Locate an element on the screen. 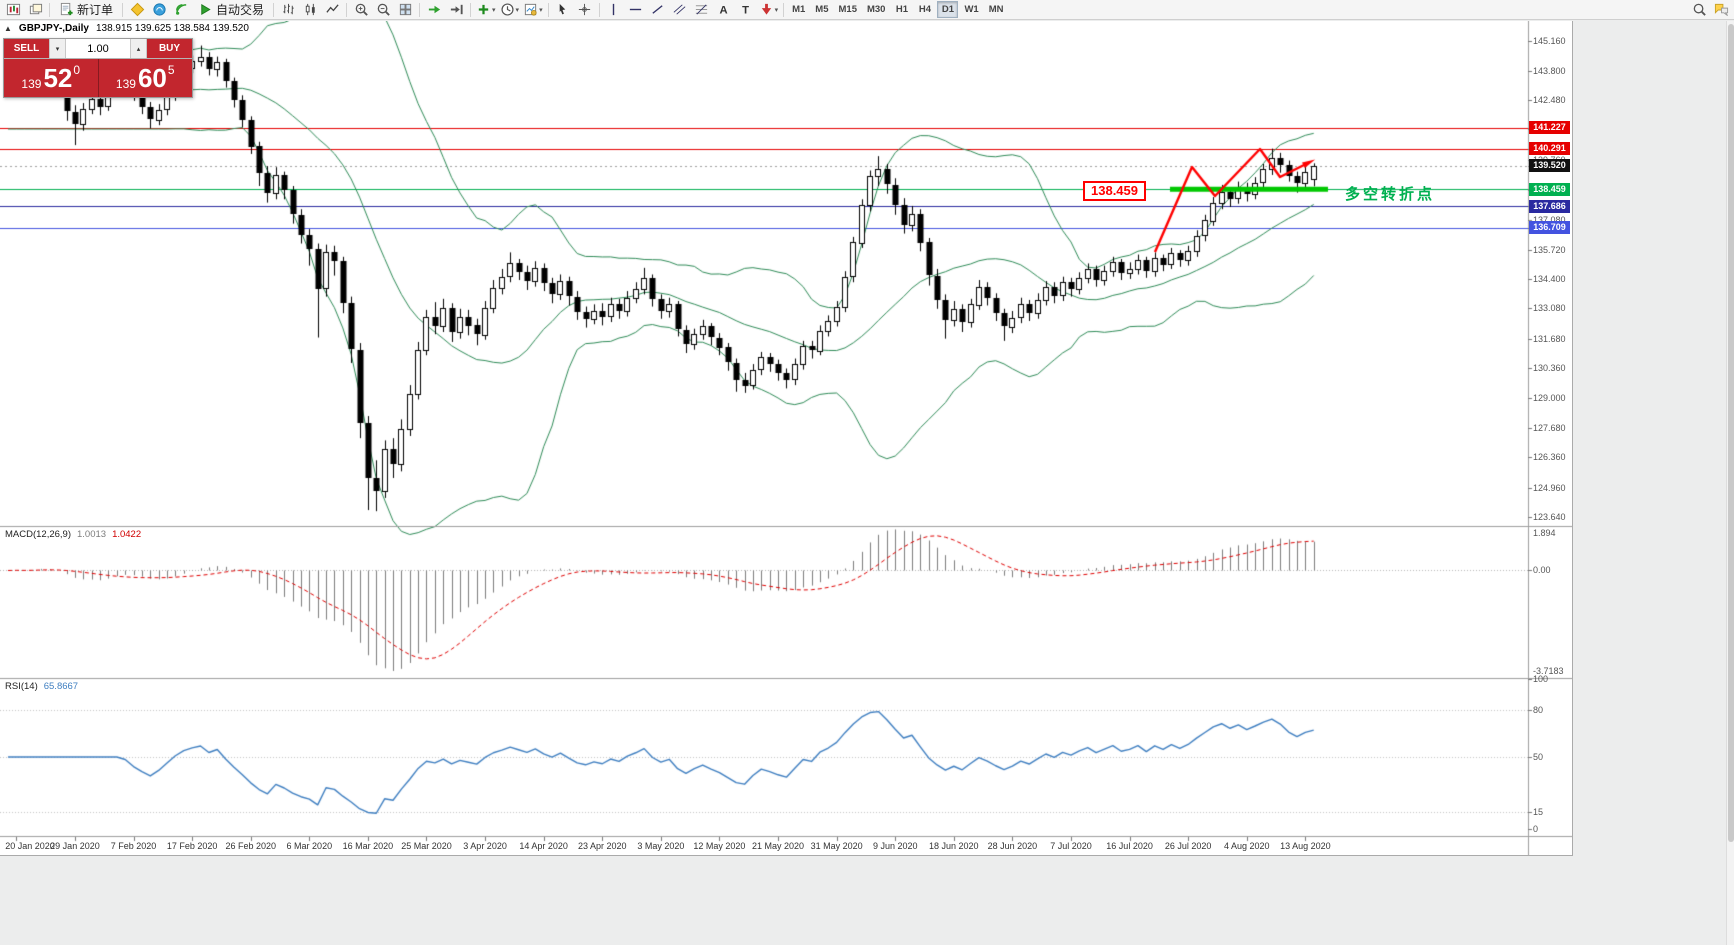 The height and width of the screenshot is (945, 1734). chart-shift-button is located at coordinates (456, 10).